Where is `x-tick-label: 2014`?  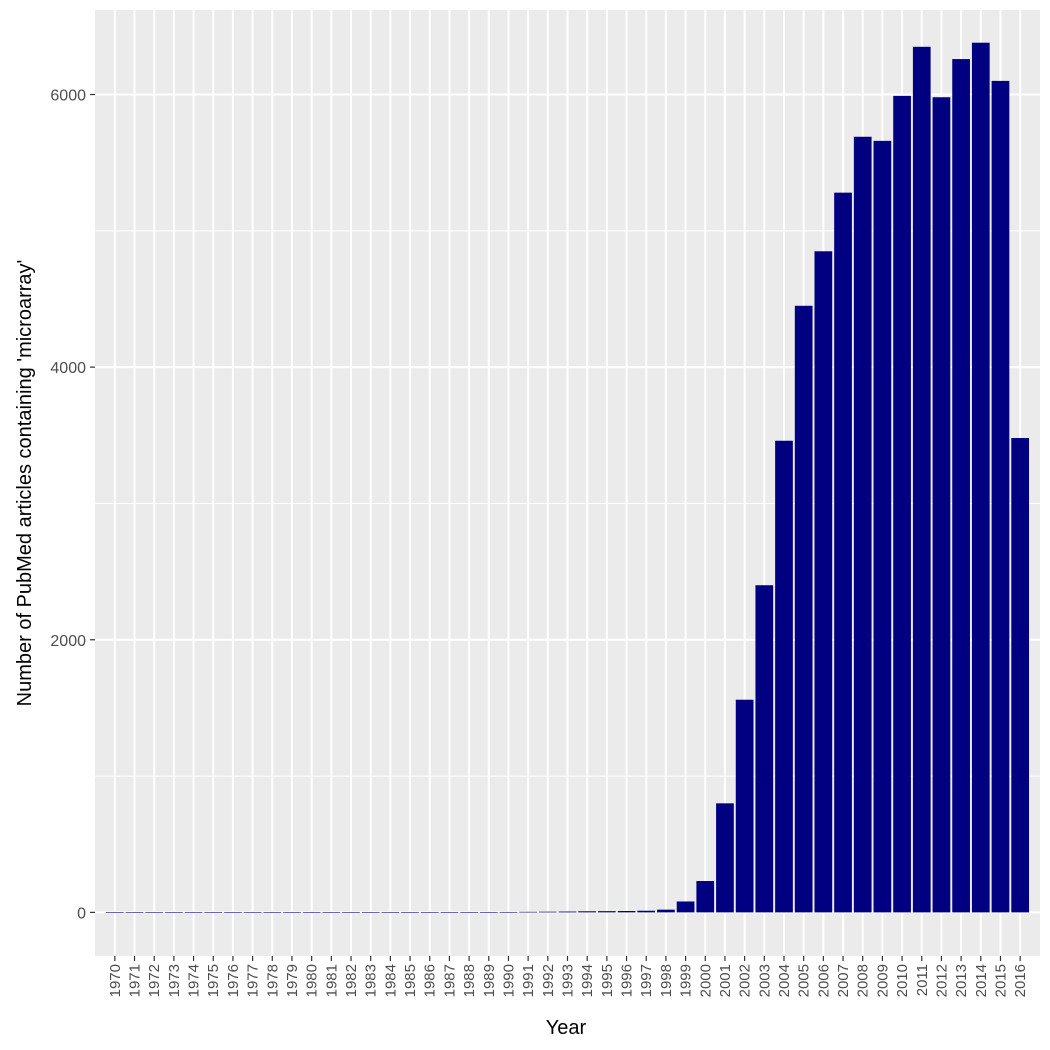
x-tick-label: 2014 is located at coordinates (981, 980).